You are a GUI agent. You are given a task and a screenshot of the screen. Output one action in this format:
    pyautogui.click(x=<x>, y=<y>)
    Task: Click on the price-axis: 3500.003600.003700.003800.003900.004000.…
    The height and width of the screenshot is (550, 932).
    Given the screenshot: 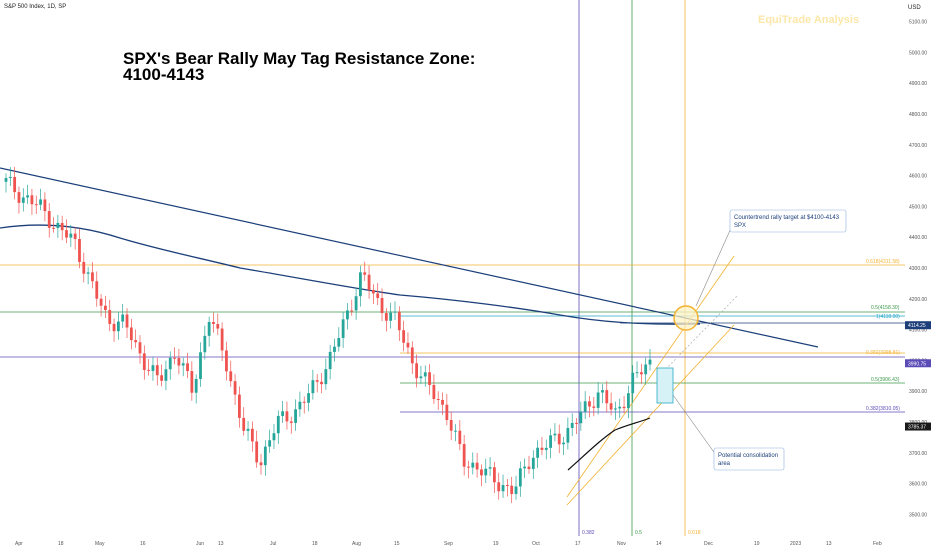 What is the action you would take?
    pyautogui.click(x=918, y=269)
    